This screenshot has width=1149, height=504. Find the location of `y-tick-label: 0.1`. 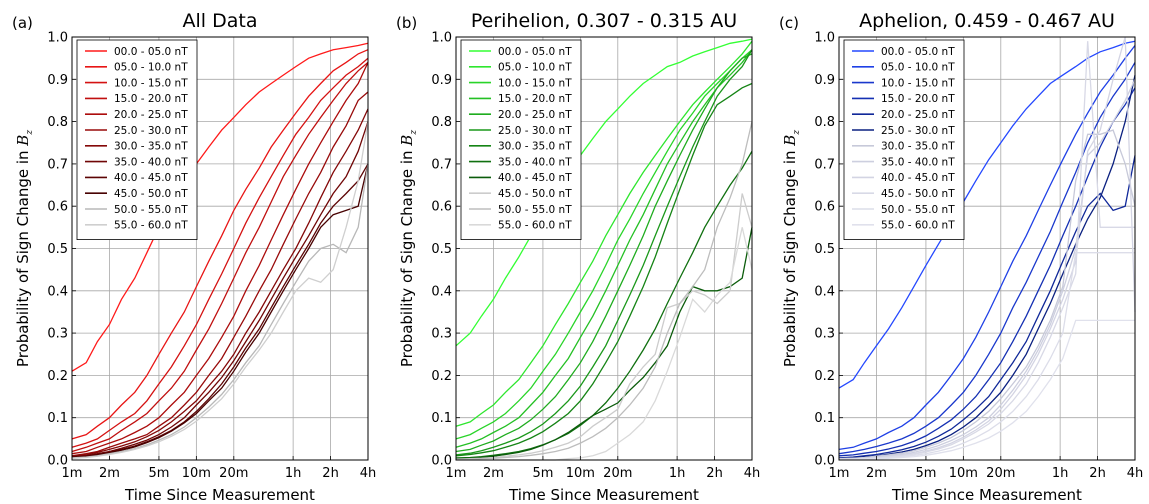

y-tick-label: 0.1 is located at coordinates (57, 418).